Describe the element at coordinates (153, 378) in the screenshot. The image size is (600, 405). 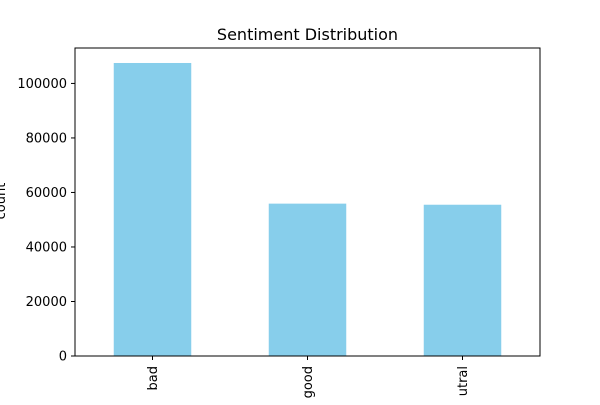
I see `x-tick-label: bad` at that location.